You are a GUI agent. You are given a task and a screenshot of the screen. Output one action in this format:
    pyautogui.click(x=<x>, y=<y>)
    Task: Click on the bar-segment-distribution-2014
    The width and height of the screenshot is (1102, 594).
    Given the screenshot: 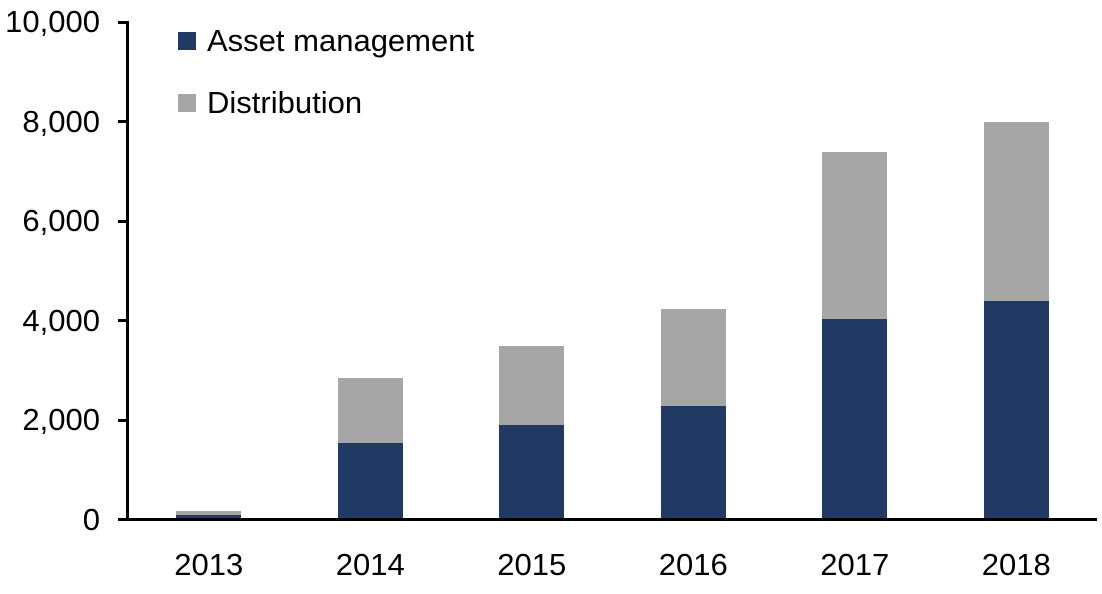 What is the action you would take?
    pyautogui.click(x=370, y=410)
    